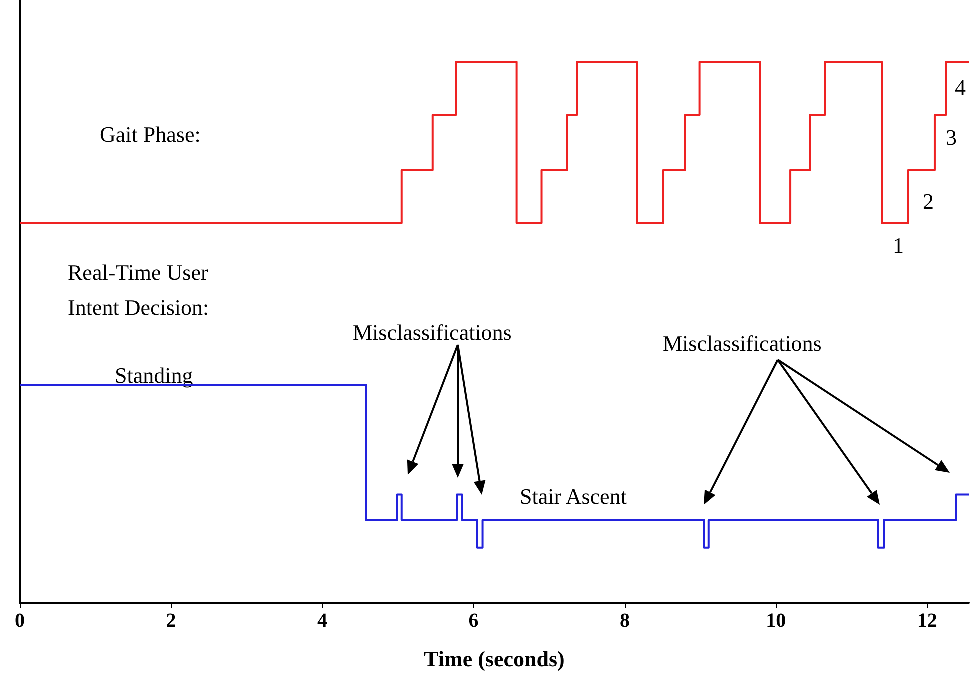  I want to click on x-tick-label: 12, so click(927, 621).